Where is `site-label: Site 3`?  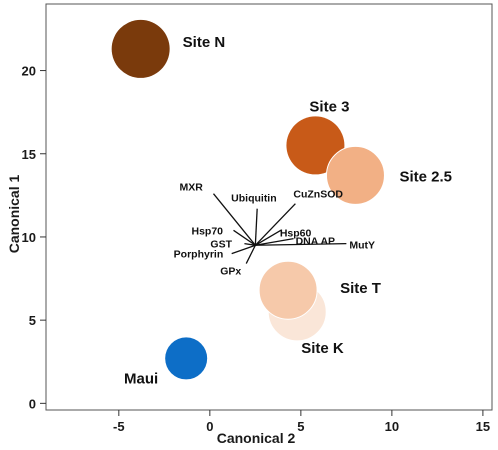
site-label: Site 3 is located at coordinates (329, 106).